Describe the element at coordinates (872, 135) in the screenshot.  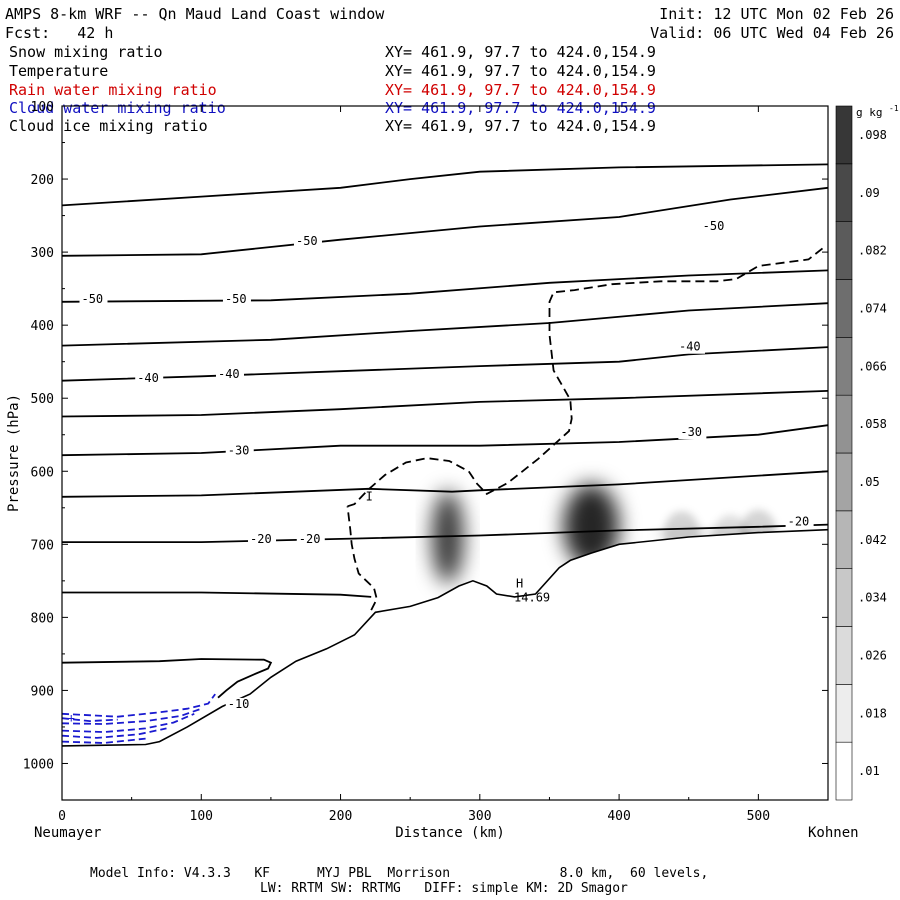
I see `colorbar-tick-label: .098` at that location.